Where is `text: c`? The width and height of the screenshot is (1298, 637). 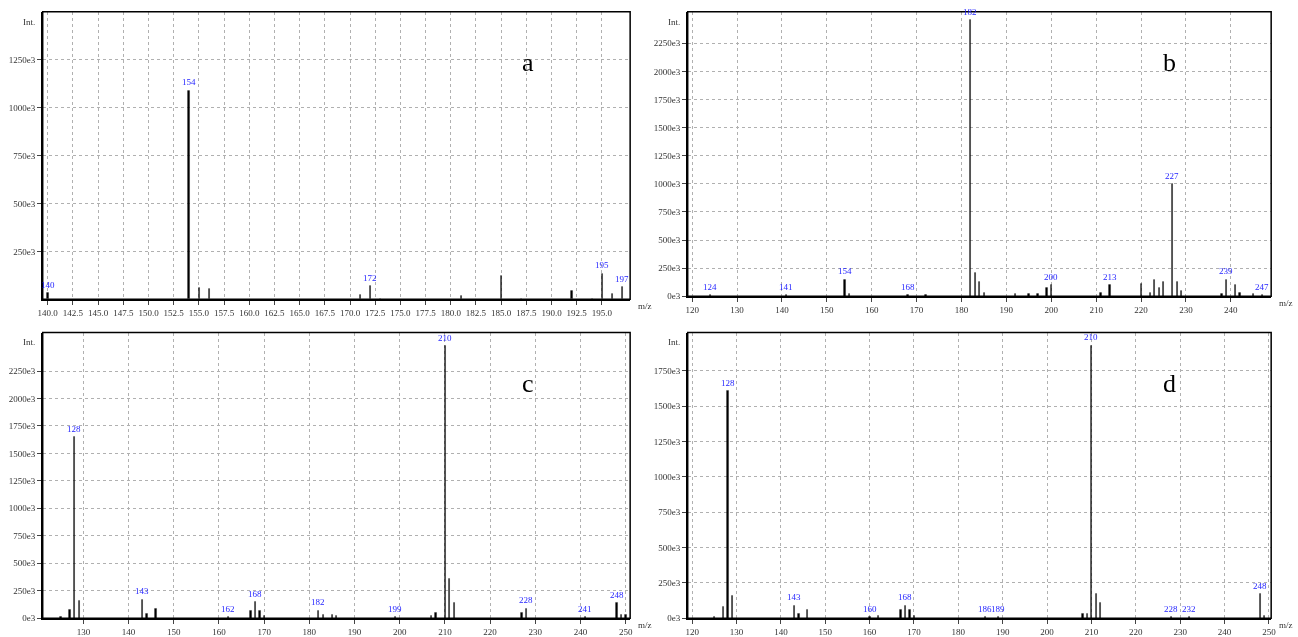 text: c is located at coordinates (528, 383).